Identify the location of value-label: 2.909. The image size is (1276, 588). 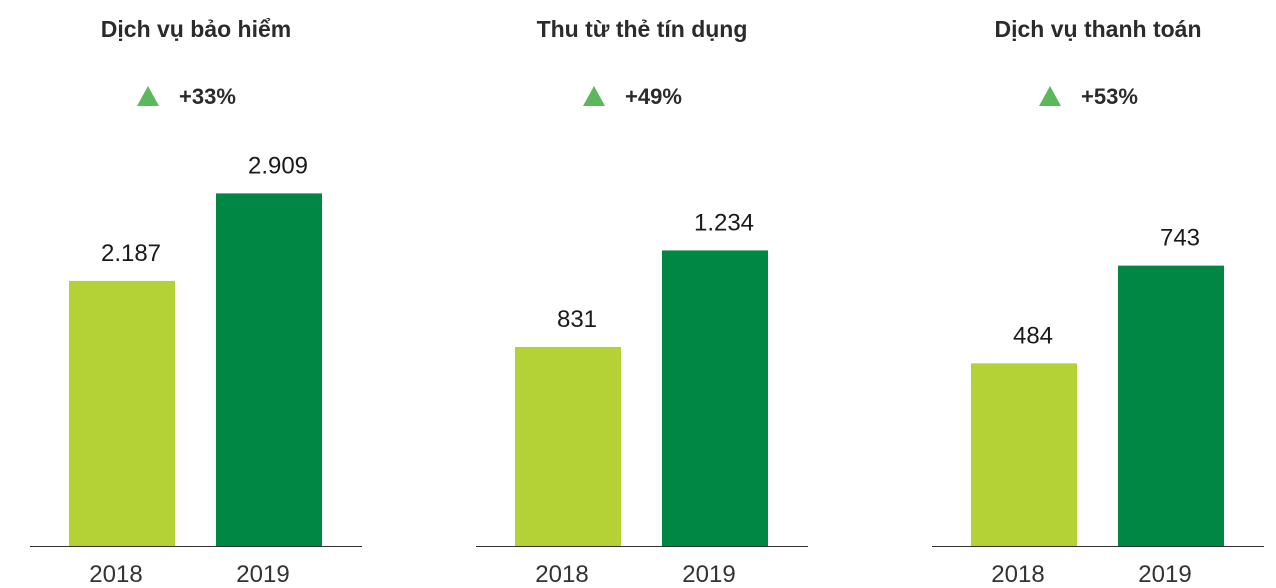
(278, 165).